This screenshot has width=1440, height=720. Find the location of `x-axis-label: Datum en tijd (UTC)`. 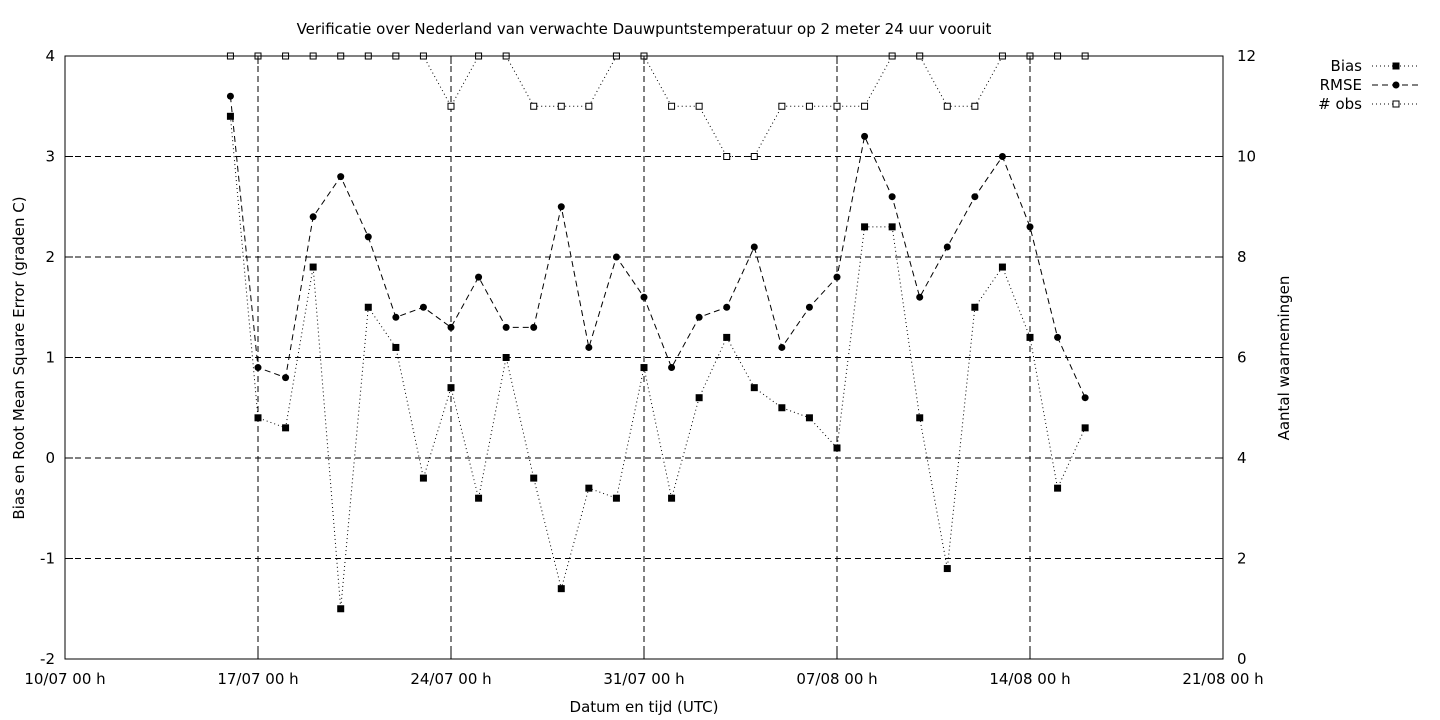

x-axis-label: Datum en tijd (UTC) is located at coordinates (644, 707).